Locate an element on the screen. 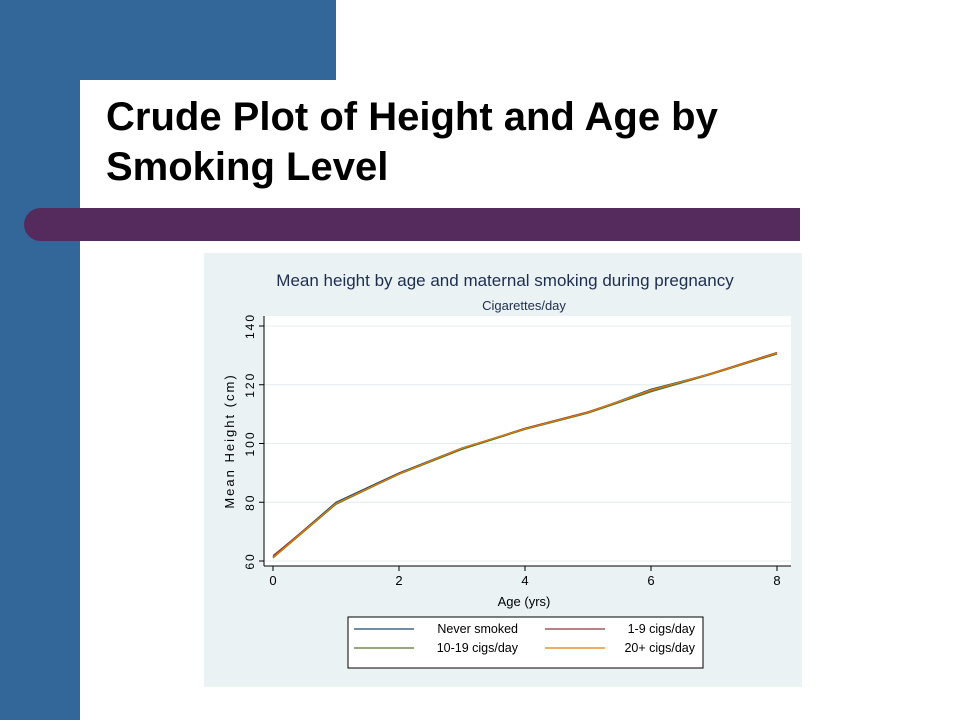  legend-box is located at coordinates (525, 642).